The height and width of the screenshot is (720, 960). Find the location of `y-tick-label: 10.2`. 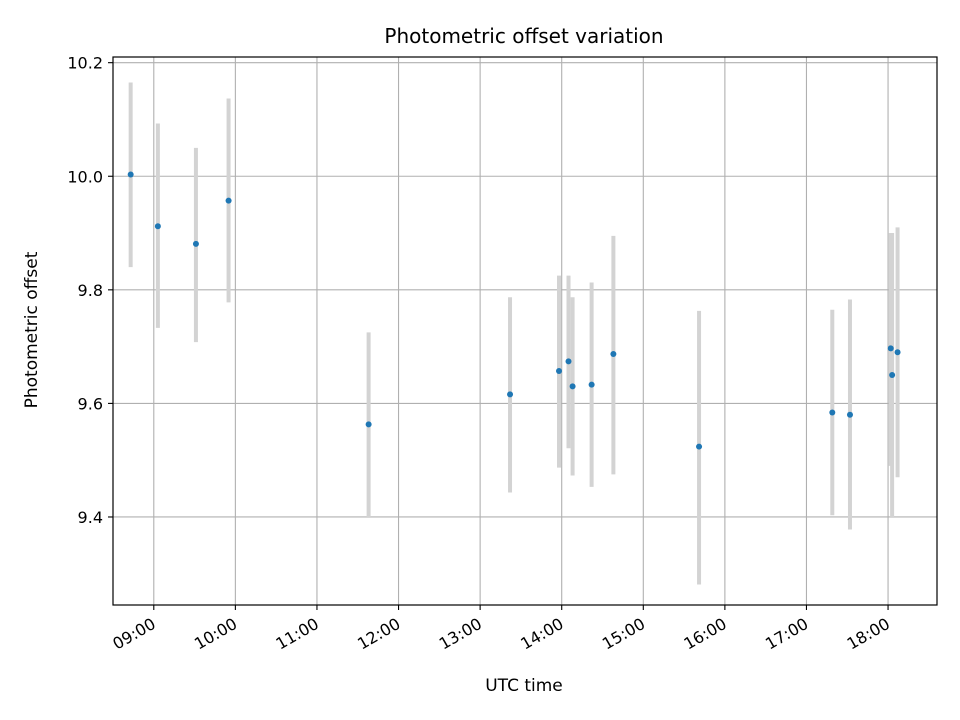

y-tick-label: 10.2 is located at coordinates (85, 63).